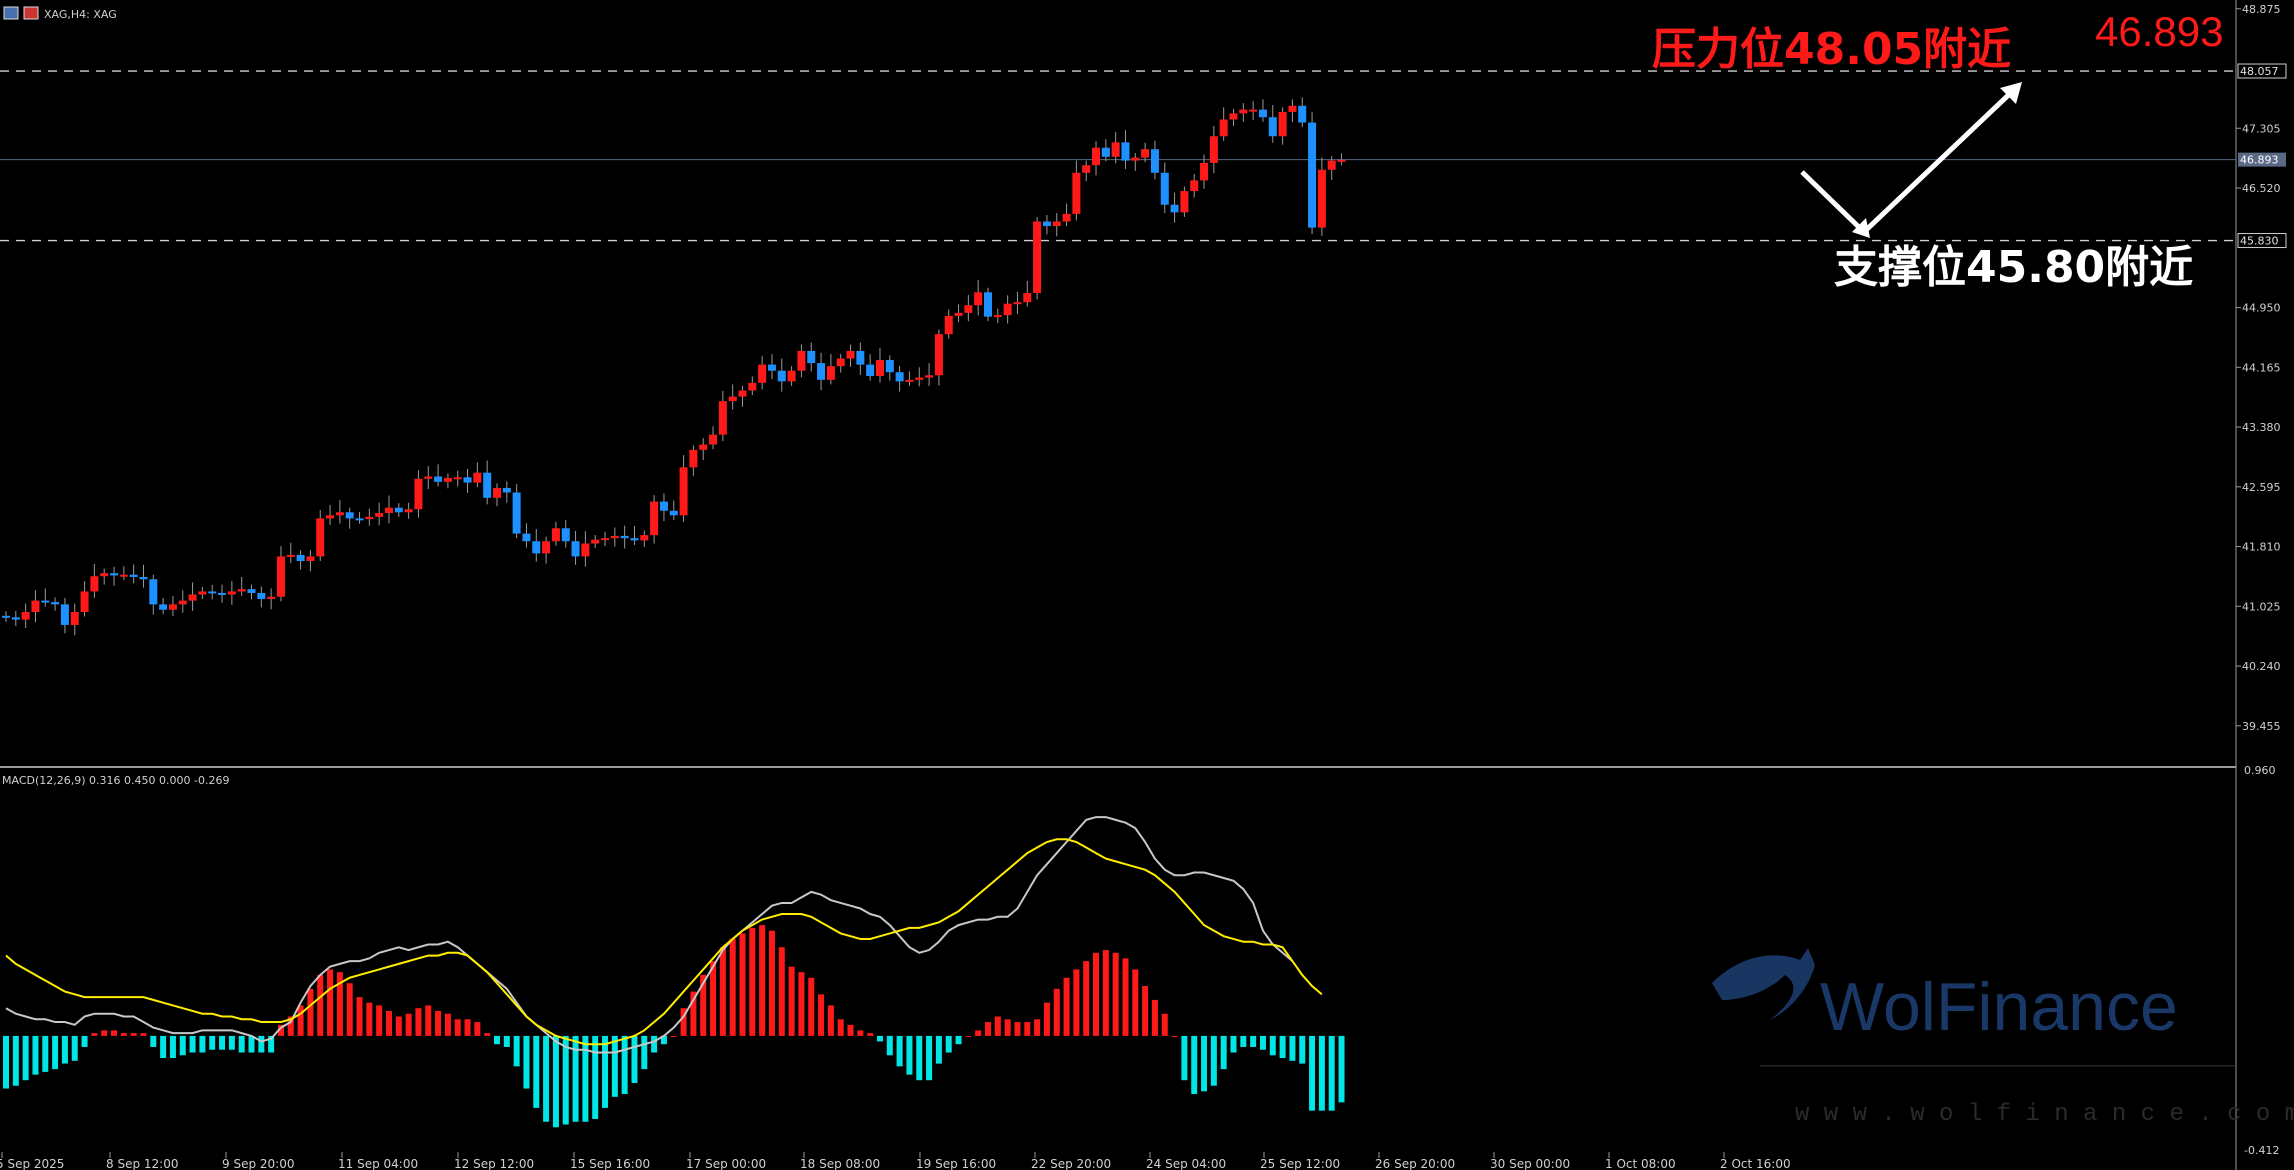 Image resolution: width=2294 pixels, height=1170 pixels. Describe the element at coordinates (1300, 1163) in the screenshot. I see `time-tick-label: 25 Sep 12:00` at that location.